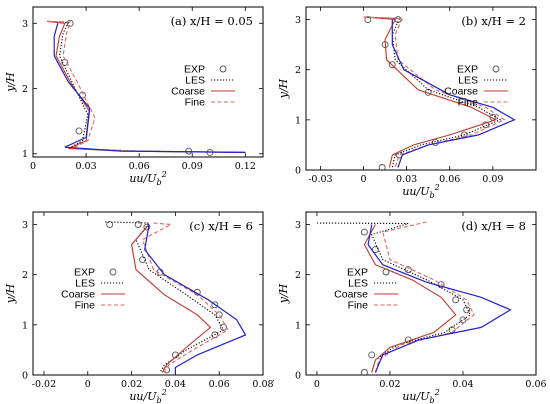 This screenshot has width=550, height=404. I want to click on chart-title: (d) x/H = 8, so click(493, 226).